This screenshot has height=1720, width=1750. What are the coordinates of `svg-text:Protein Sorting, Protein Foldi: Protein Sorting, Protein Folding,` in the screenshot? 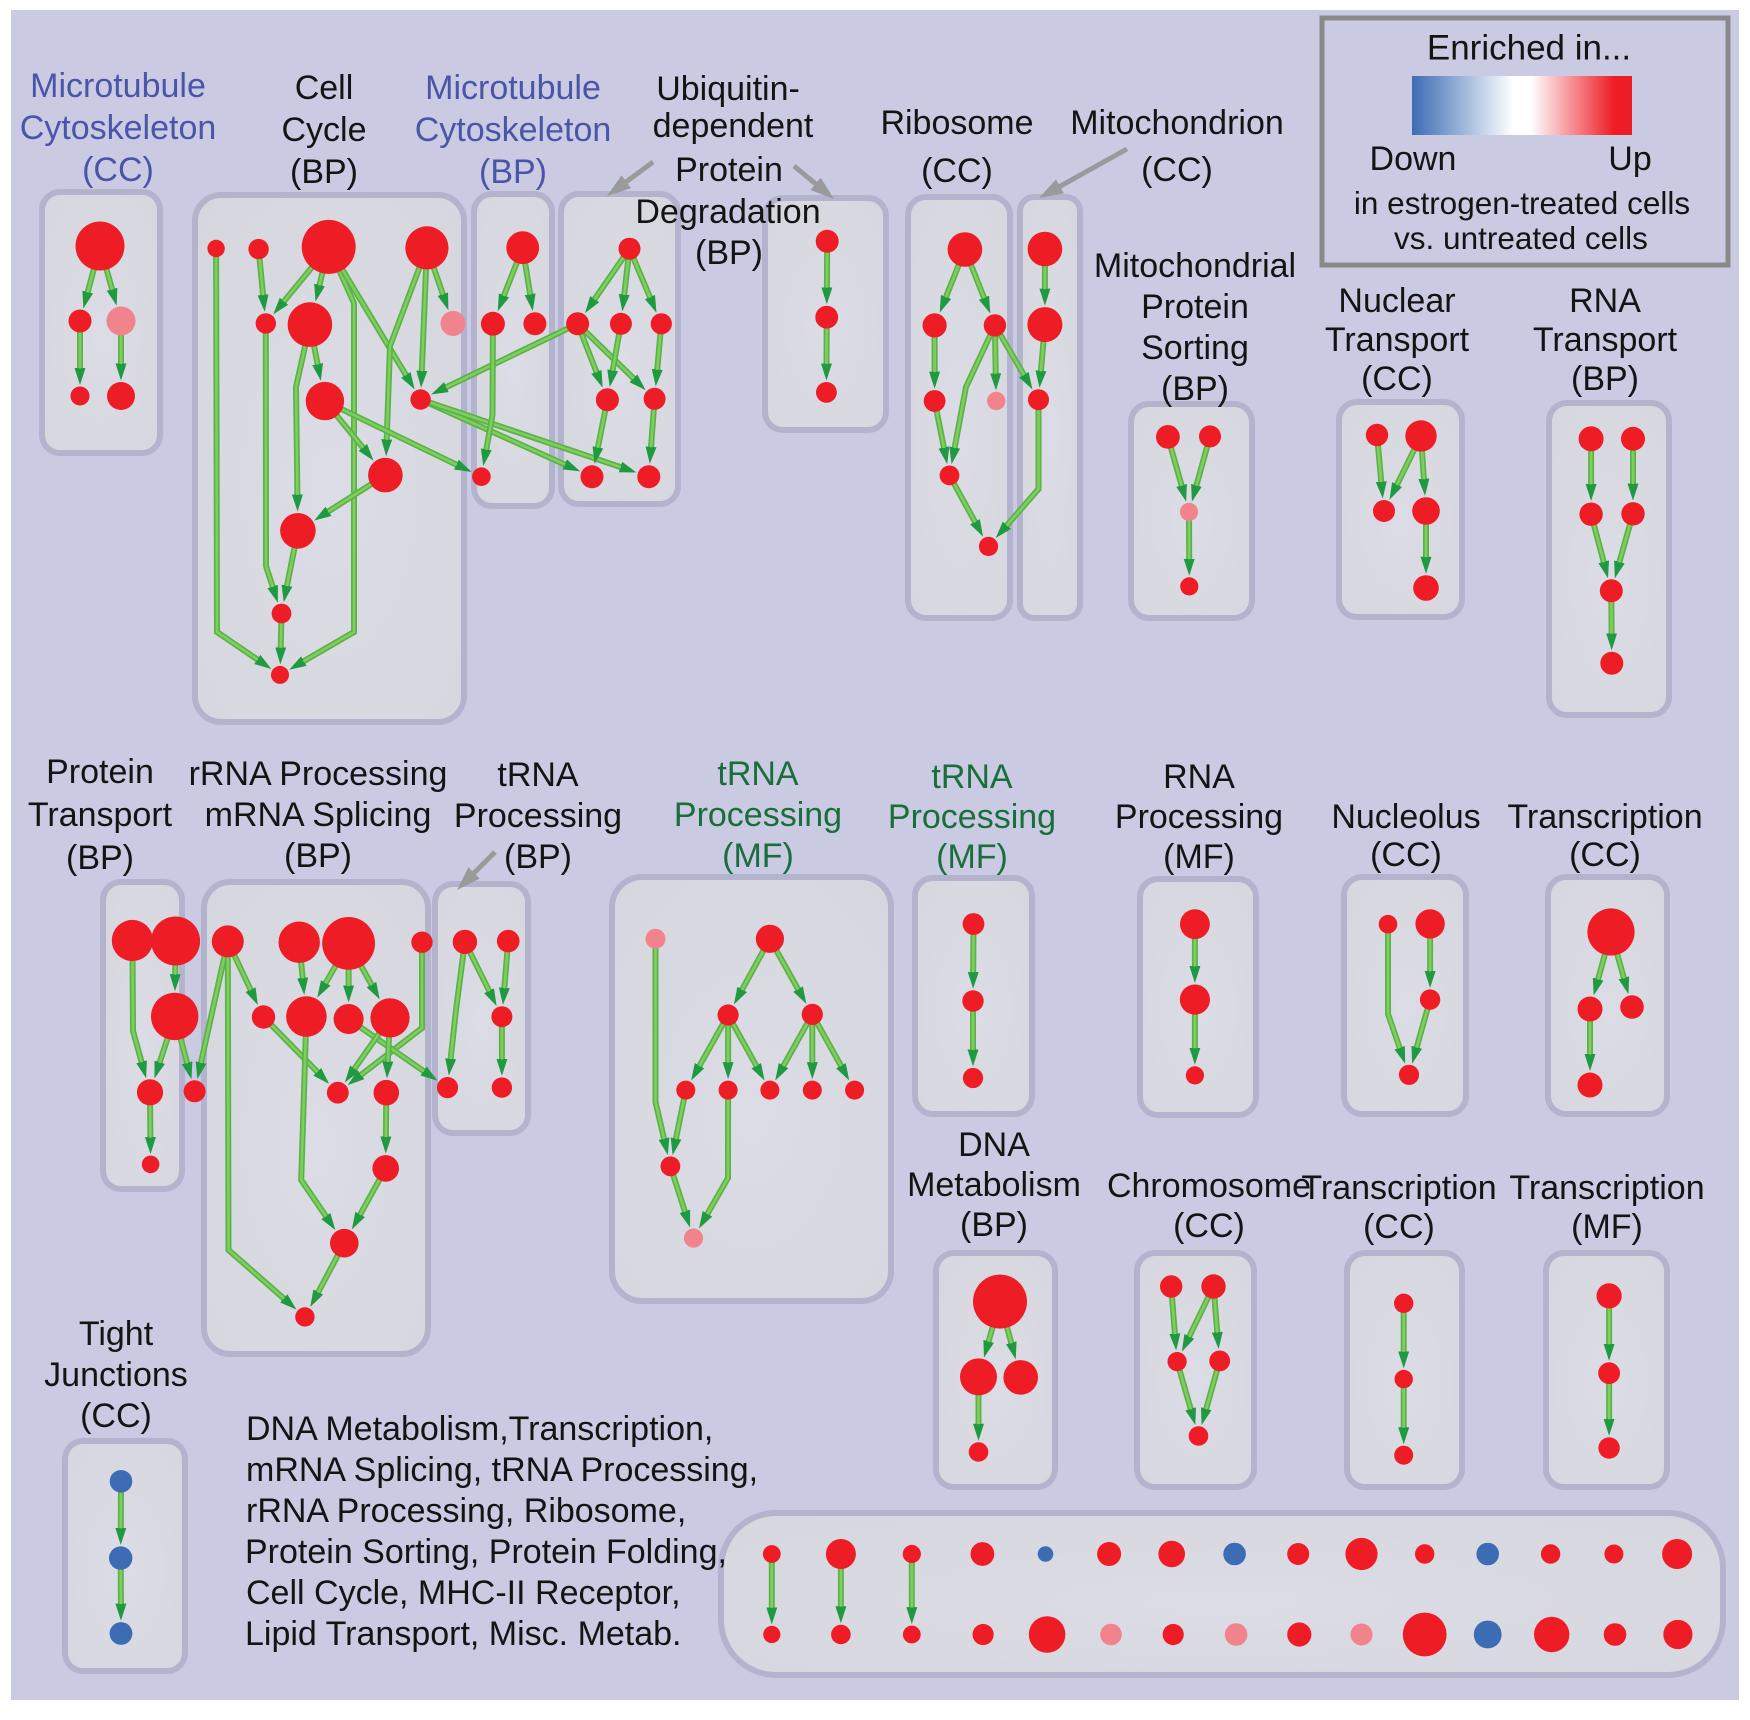 It's located at (486, 1552).